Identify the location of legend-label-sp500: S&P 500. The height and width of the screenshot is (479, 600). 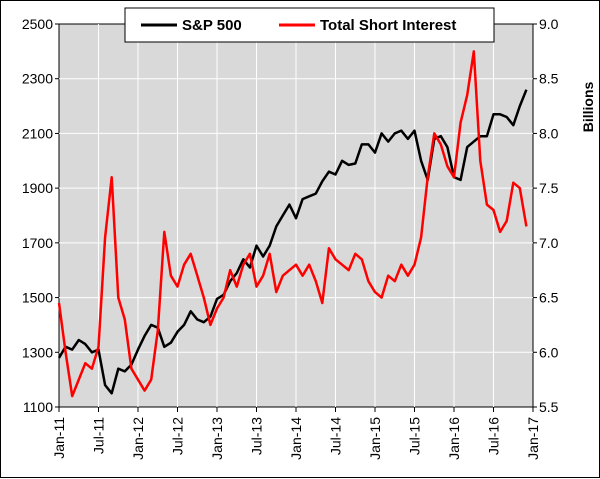
(212, 25).